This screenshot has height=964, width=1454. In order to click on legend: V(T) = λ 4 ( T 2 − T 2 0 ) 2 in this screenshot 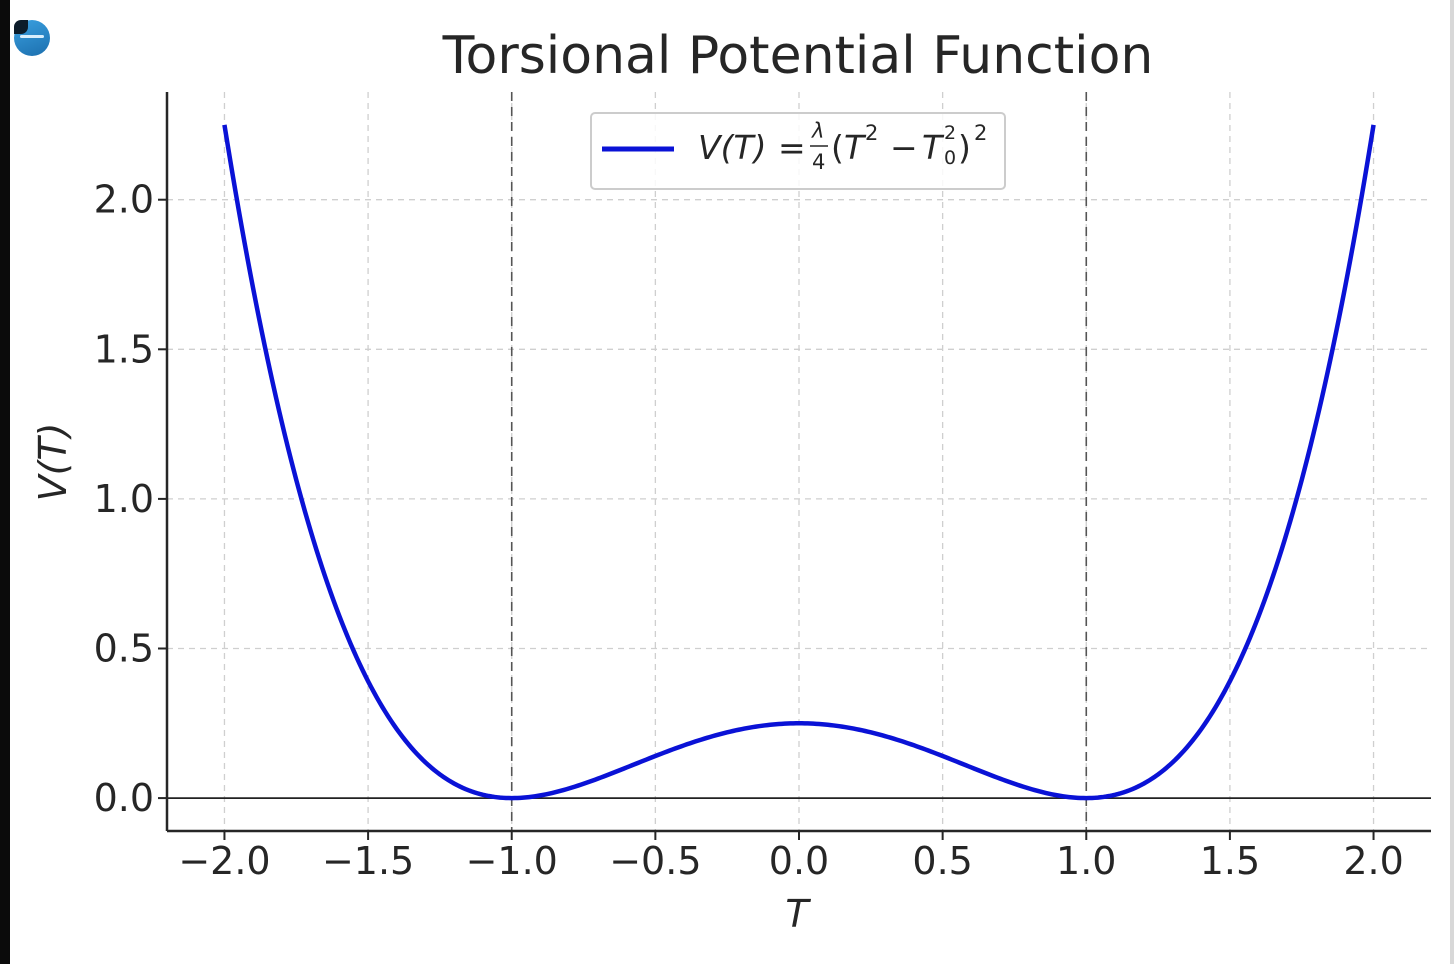, I will do `click(798, 151)`.